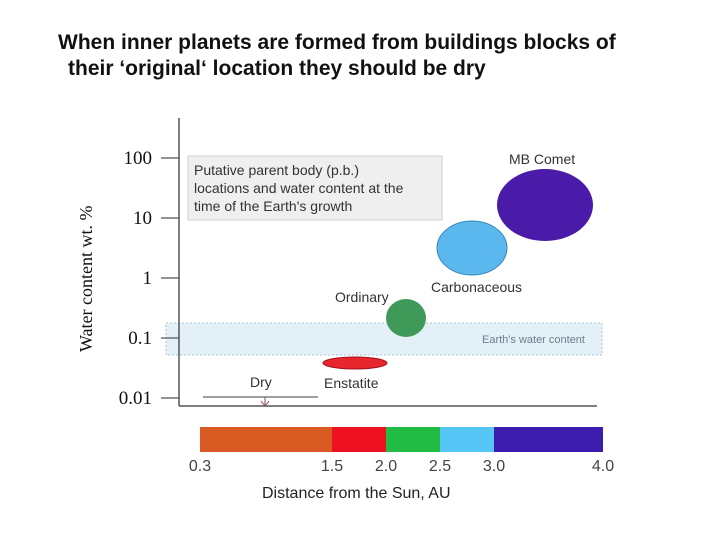  What do you see at coordinates (261, 382) in the screenshot?
I see `dry-label: Dry` at bounding box center [261, 382].